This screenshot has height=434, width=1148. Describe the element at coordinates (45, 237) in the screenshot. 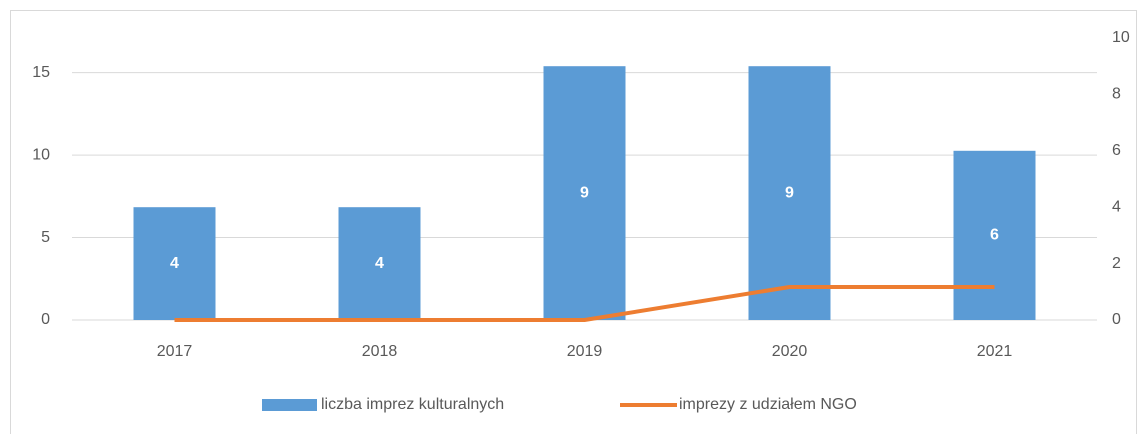

I see `y-tick-label: 5` at that location.